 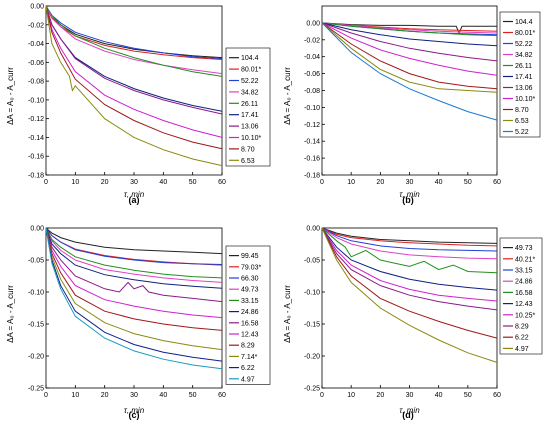 I want to click on legend-label: 26.11, so click(x=249, y=104).